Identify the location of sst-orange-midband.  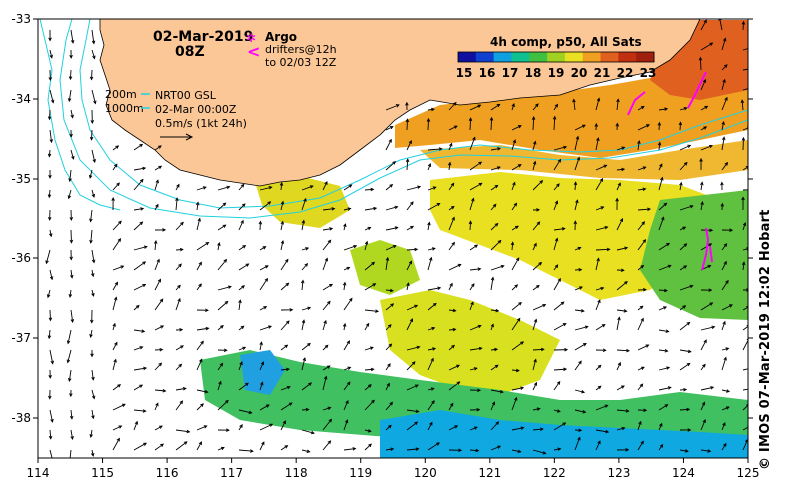
(584, 160).